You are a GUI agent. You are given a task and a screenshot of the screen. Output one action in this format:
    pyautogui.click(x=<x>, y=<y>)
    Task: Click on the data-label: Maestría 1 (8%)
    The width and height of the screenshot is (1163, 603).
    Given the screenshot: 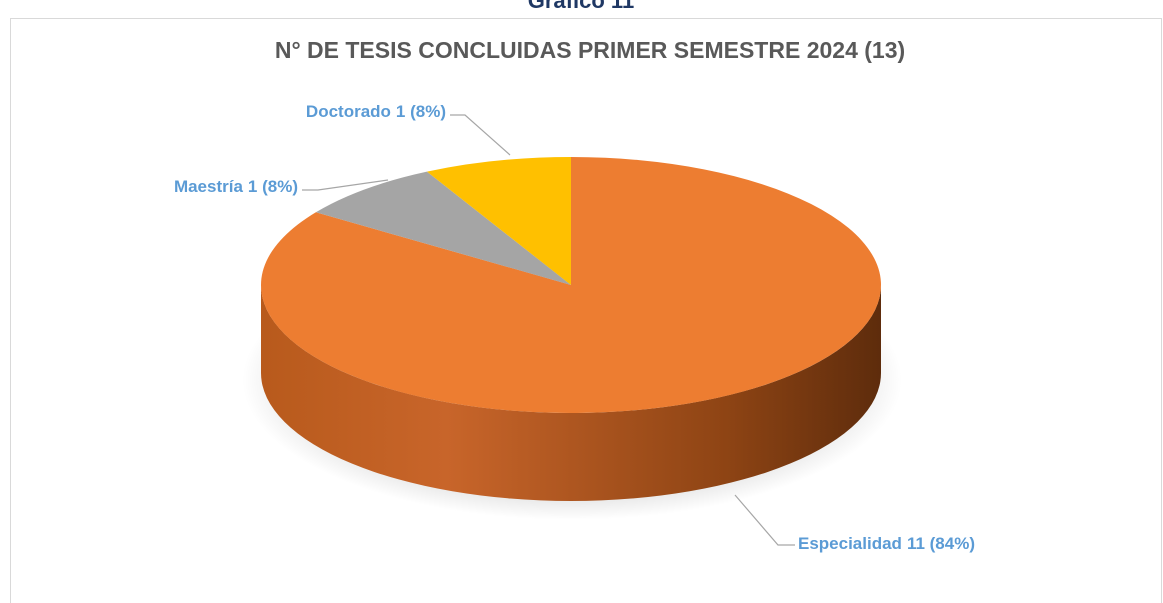 What is the action you would take?
    pyautogui.click(x=236, y=186)
    